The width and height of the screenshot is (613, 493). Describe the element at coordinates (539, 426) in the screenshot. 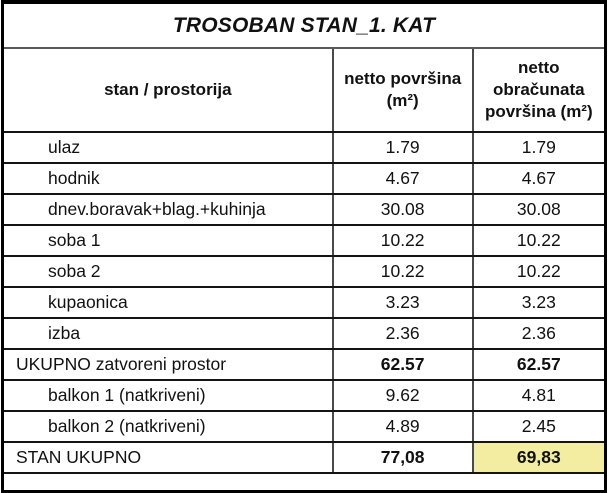

I see `row-calculated-value: 2.45` at that location.